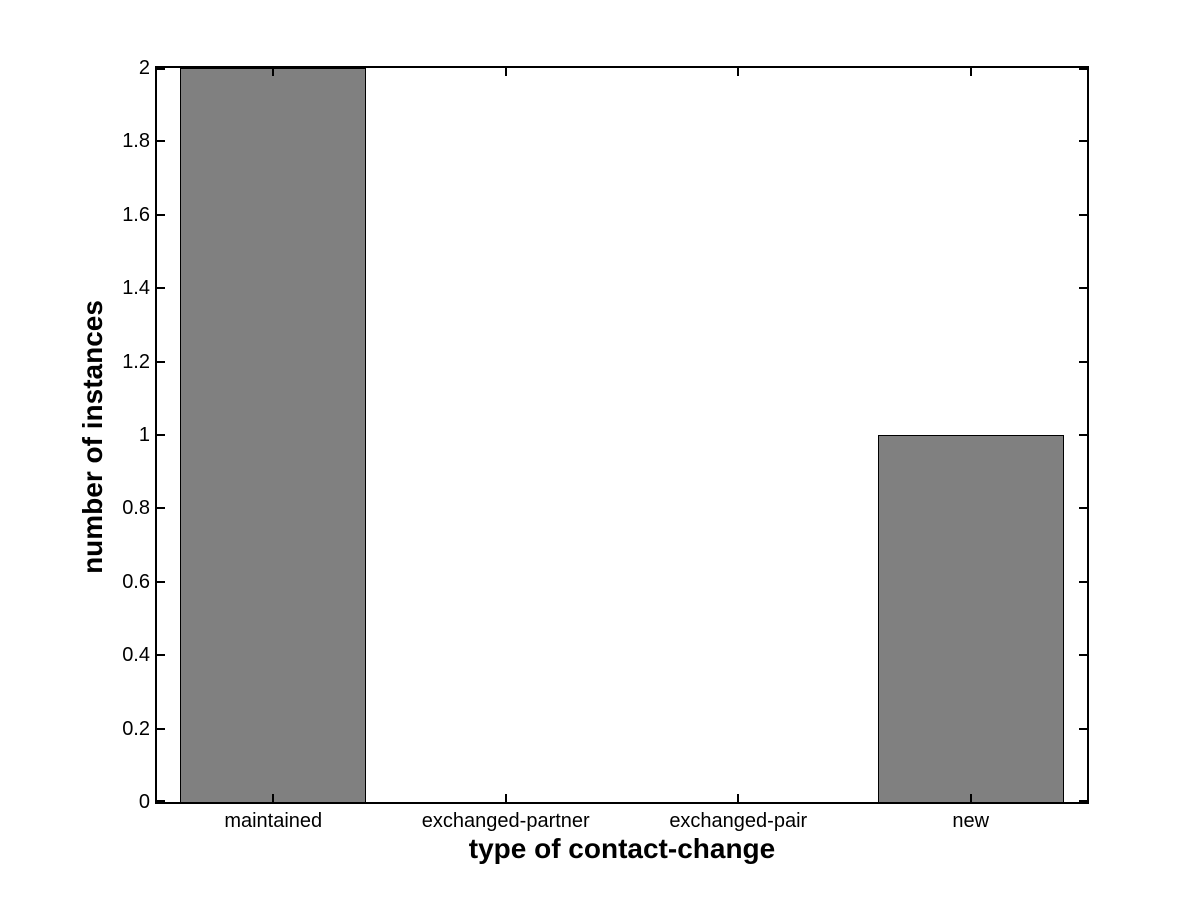 The height and width of the screenshot is (901, 1201). Describe the element at coordinates (136, 581) in the screenshot. I see `y-axis-tick-label: 0.6` at that location.